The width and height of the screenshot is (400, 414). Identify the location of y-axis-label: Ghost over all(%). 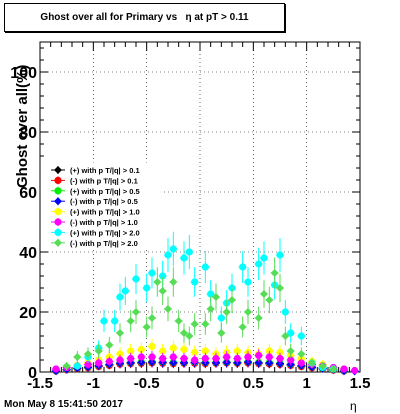
(22, 126).